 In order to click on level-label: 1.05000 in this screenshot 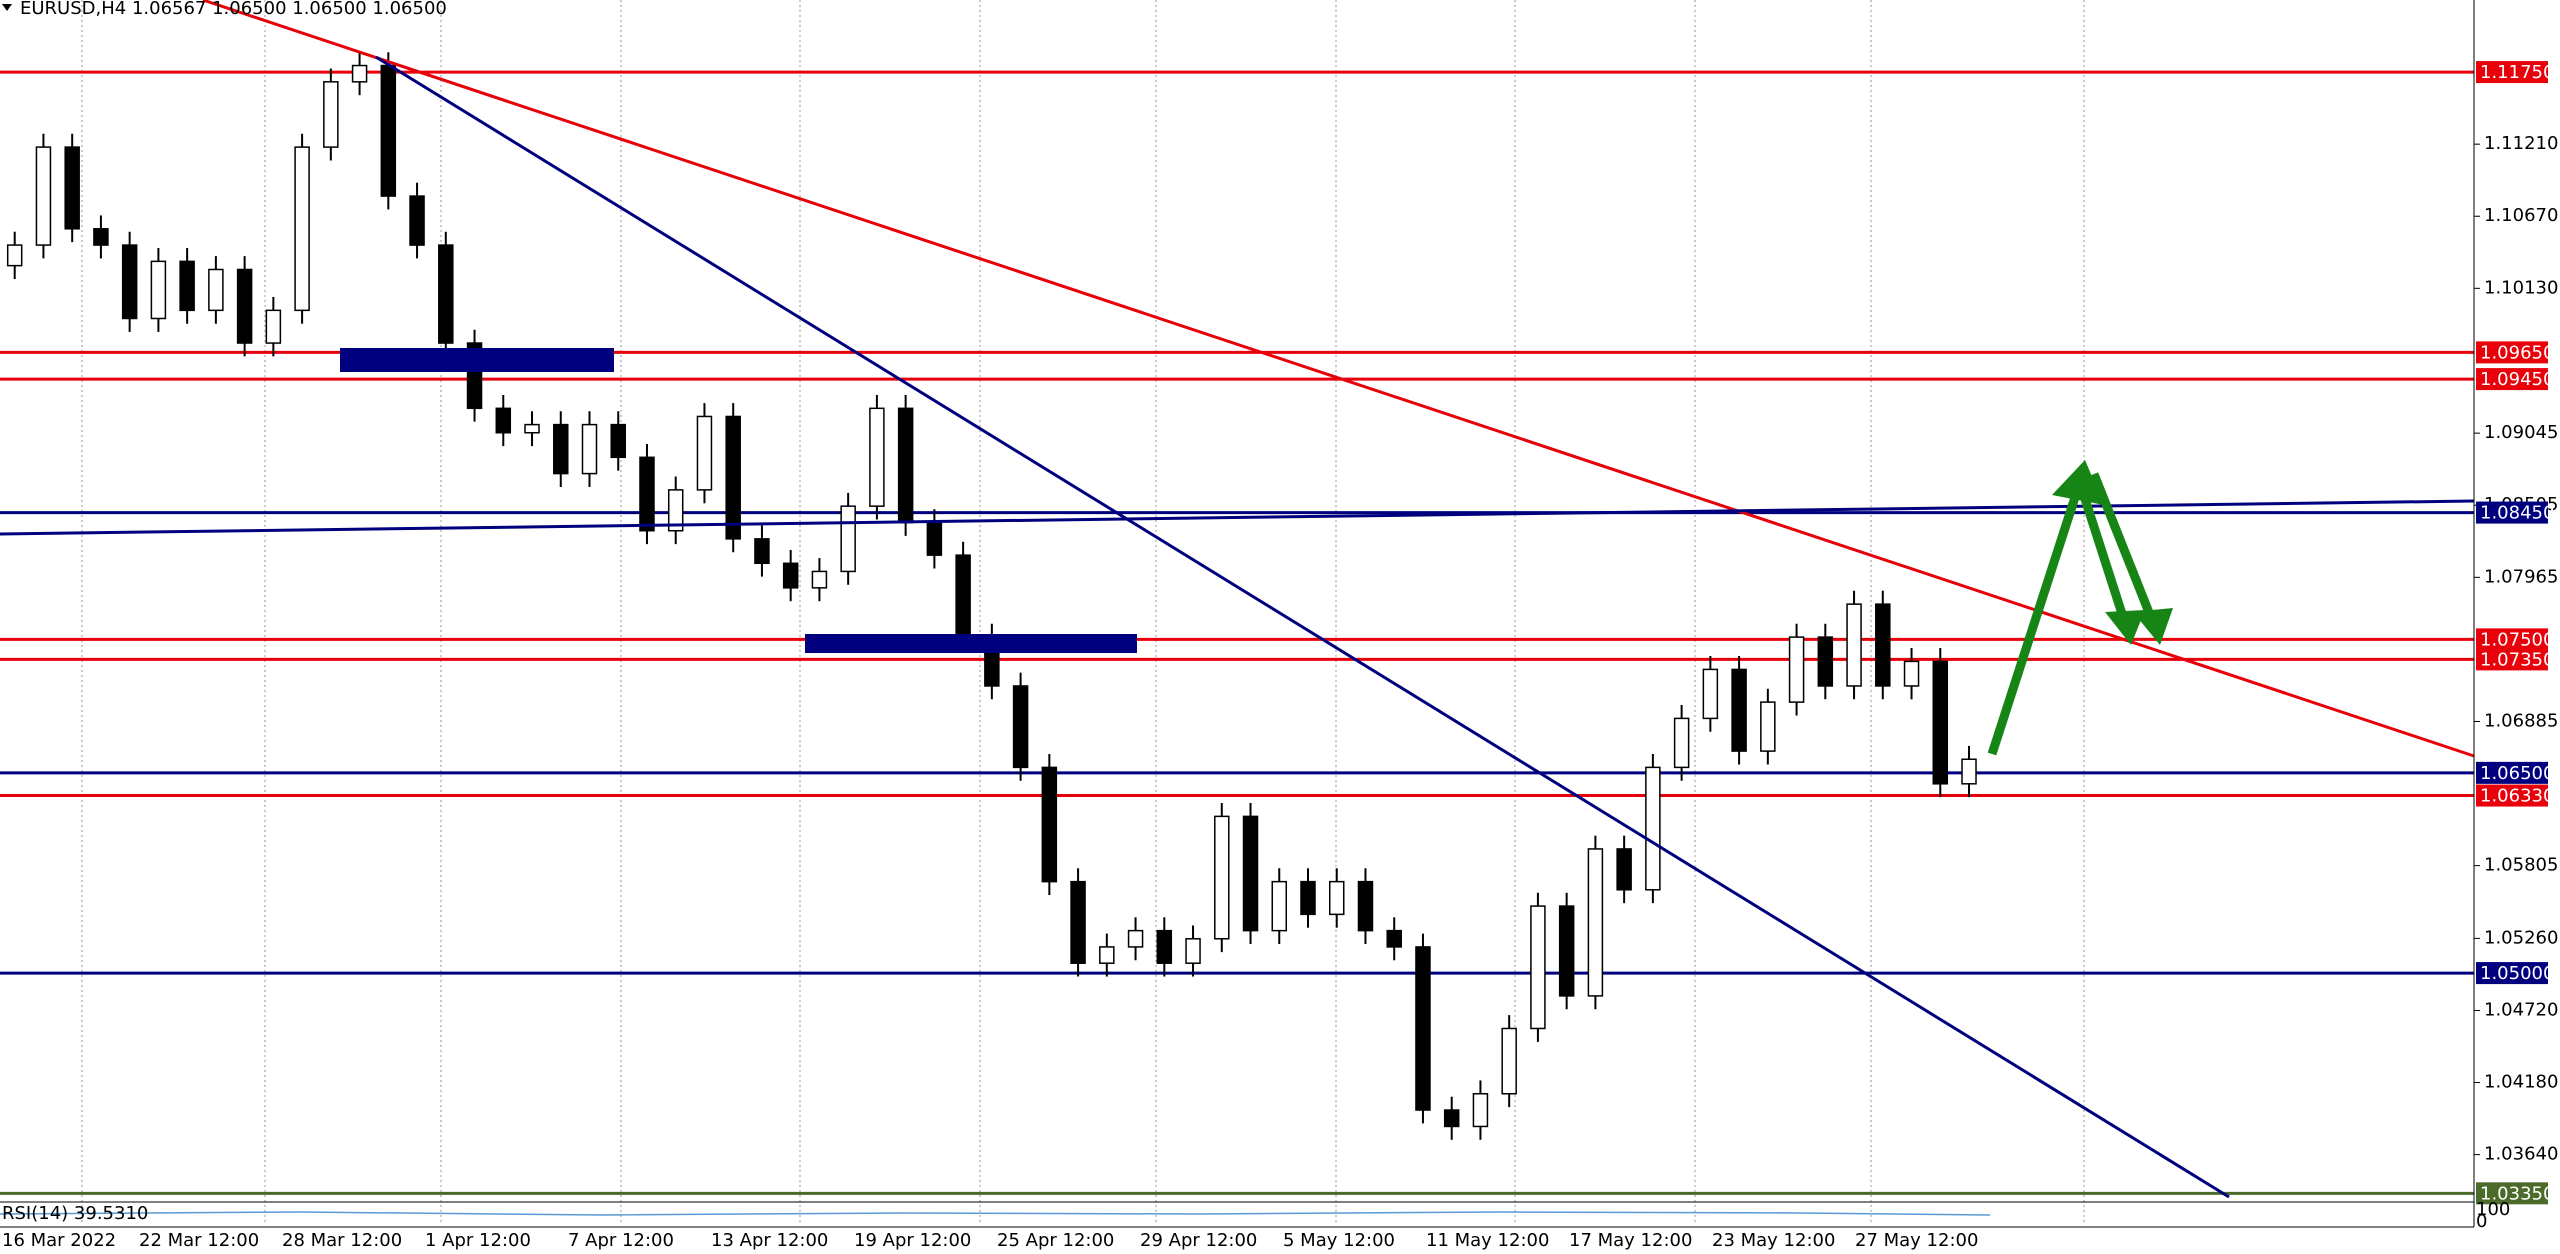, I will do `click(2517, 973)`.